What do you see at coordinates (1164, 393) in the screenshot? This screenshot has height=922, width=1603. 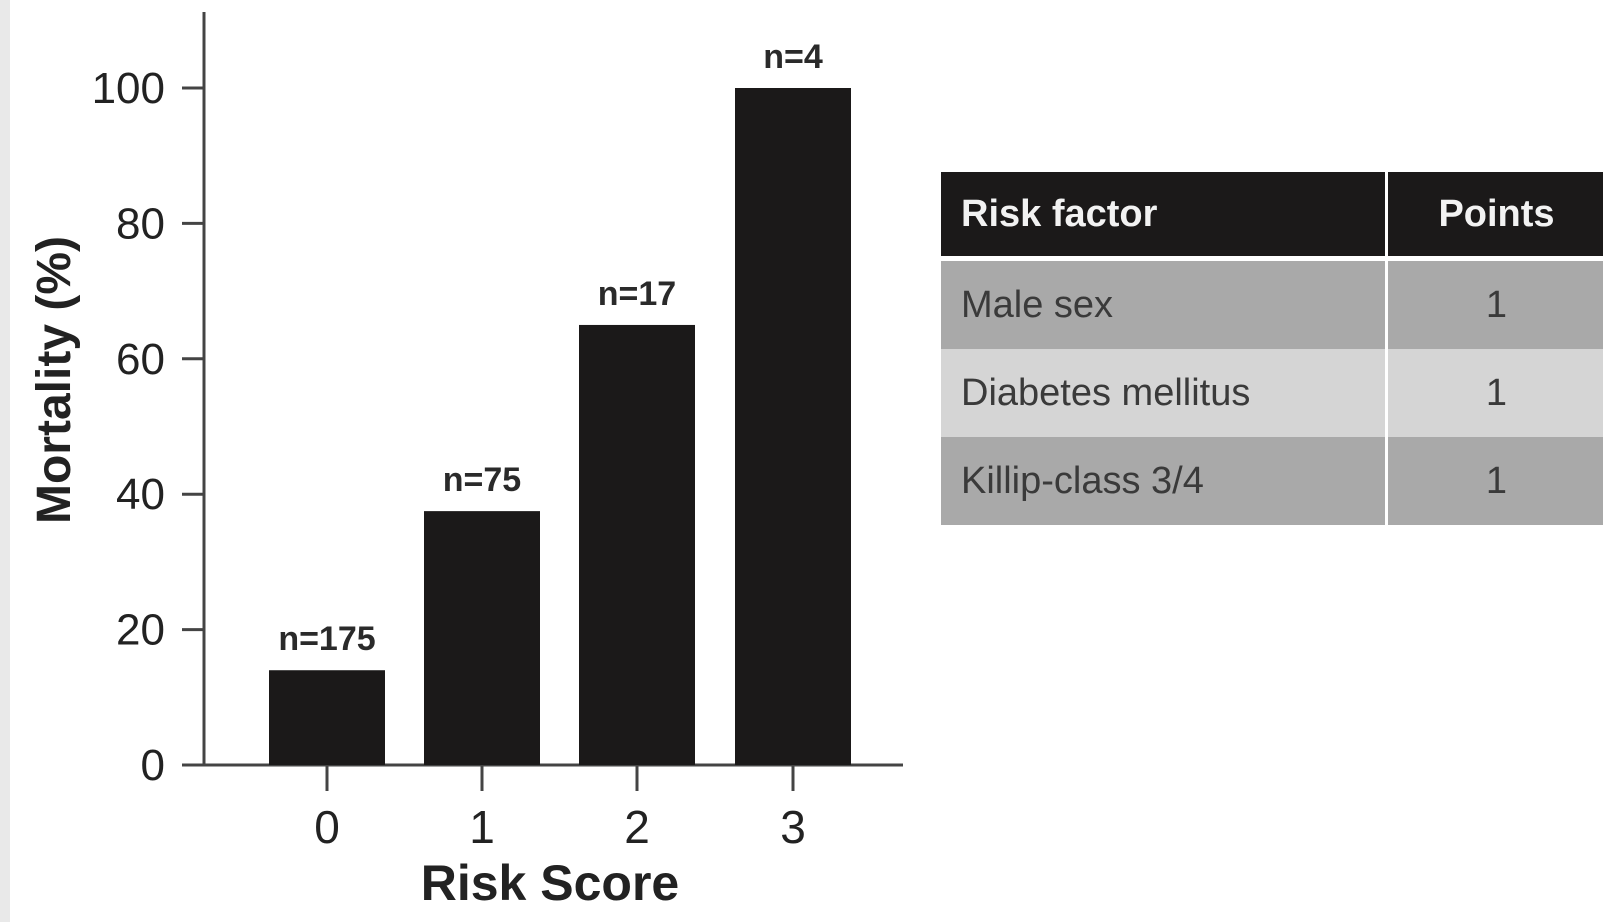 I see `risk-factor-cell: Diabetes mellitus` at bounding box center [1164, 393].